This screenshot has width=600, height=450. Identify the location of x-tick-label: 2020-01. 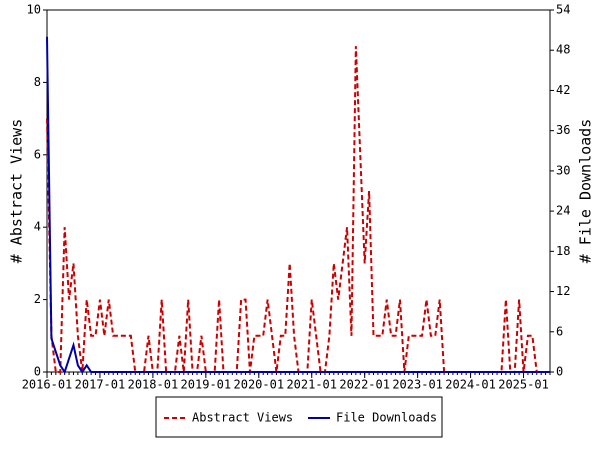
(259, 385).